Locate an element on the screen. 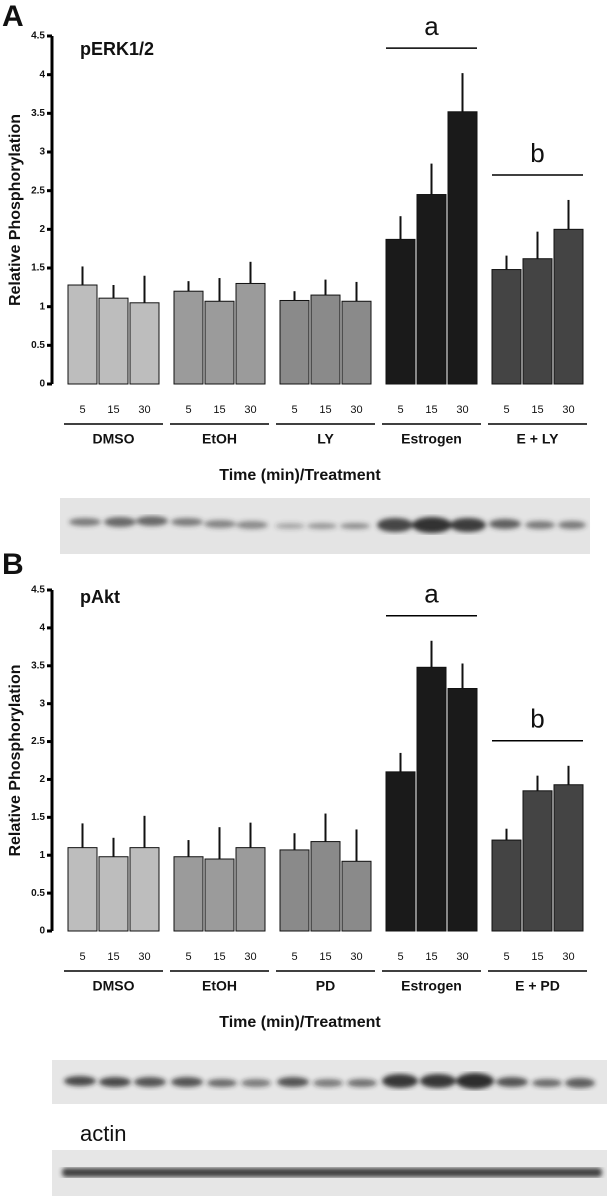 Image resolution: width=611 pixels, height=1199 pixels. group-label: E + PD is located at coordinates (537, 986).